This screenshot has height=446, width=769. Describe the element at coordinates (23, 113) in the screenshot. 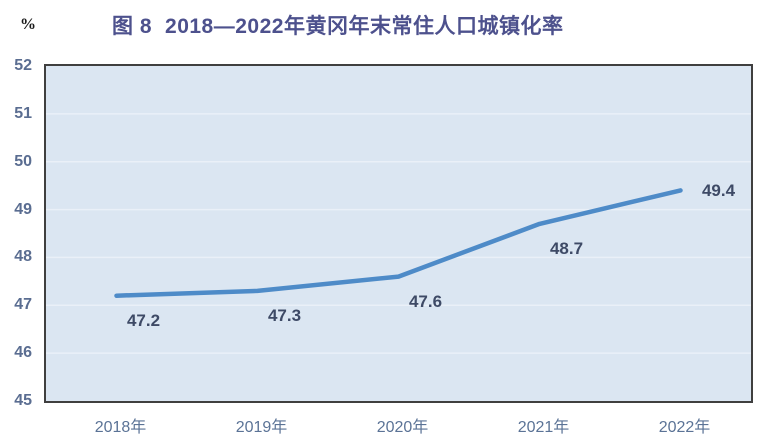

I see `y-tick-label: 51` at that location.